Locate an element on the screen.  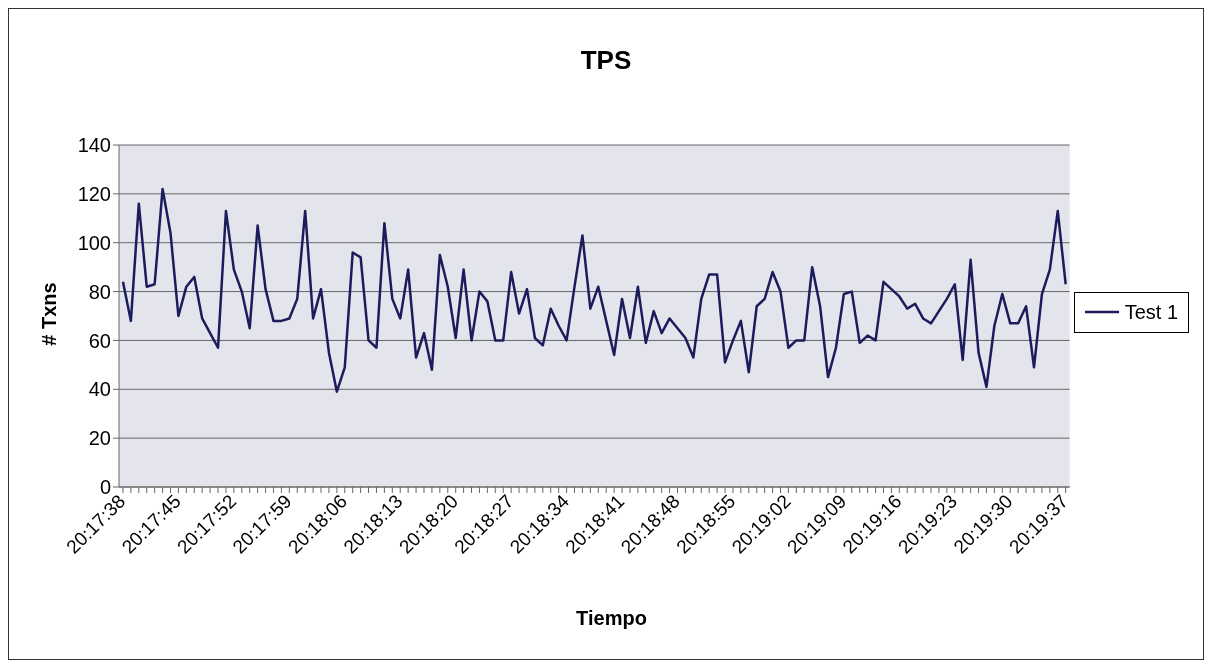
legend-label: Test 1 is located at coordinates (1151, 312).